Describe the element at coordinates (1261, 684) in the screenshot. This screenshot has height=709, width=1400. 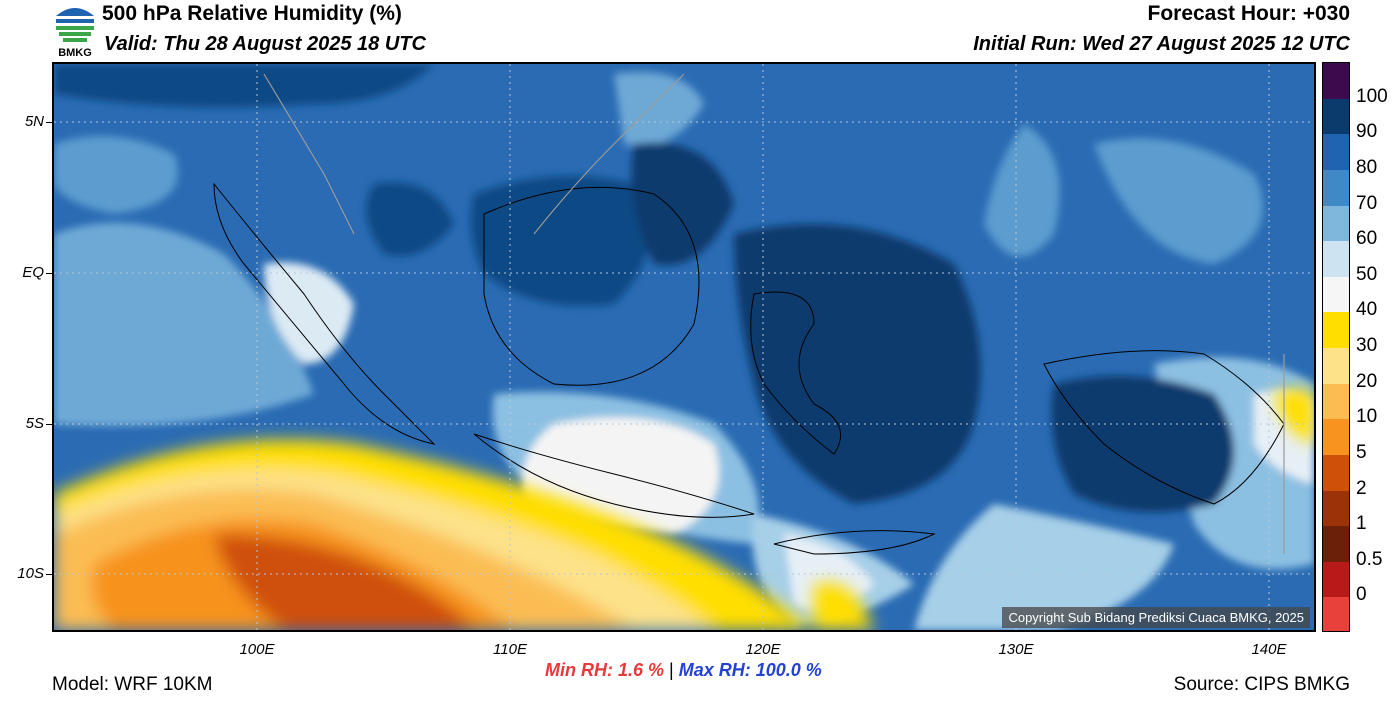
I see `source-label: Source: CIPS BMKG` at that location.